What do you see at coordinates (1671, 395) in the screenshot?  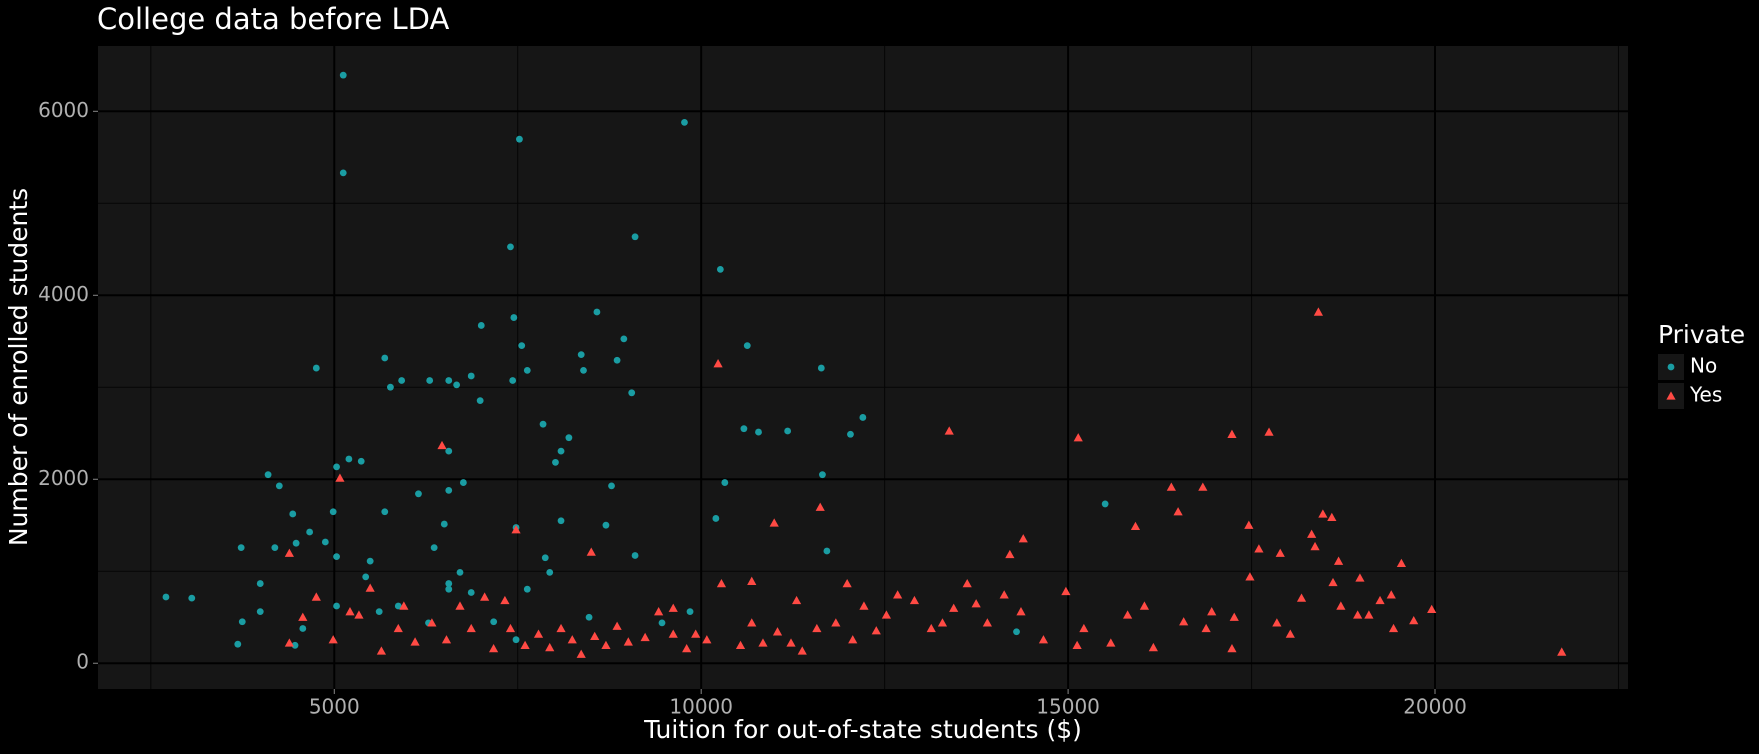 I see `legend-symbol` at bounding box center [1671, 395].